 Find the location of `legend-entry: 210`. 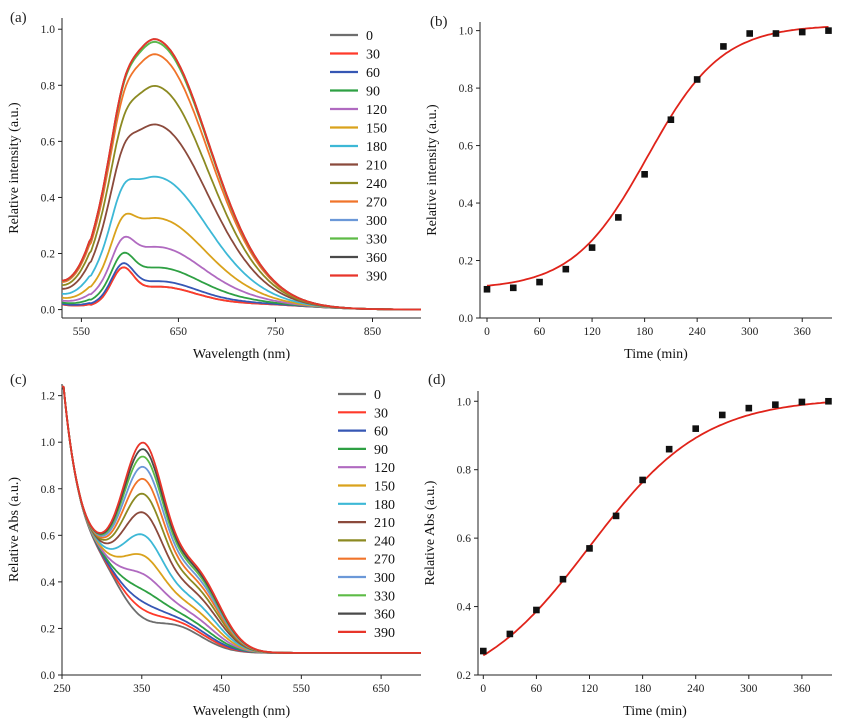

legend-entry: 210 is located at coordinates (376, 166).